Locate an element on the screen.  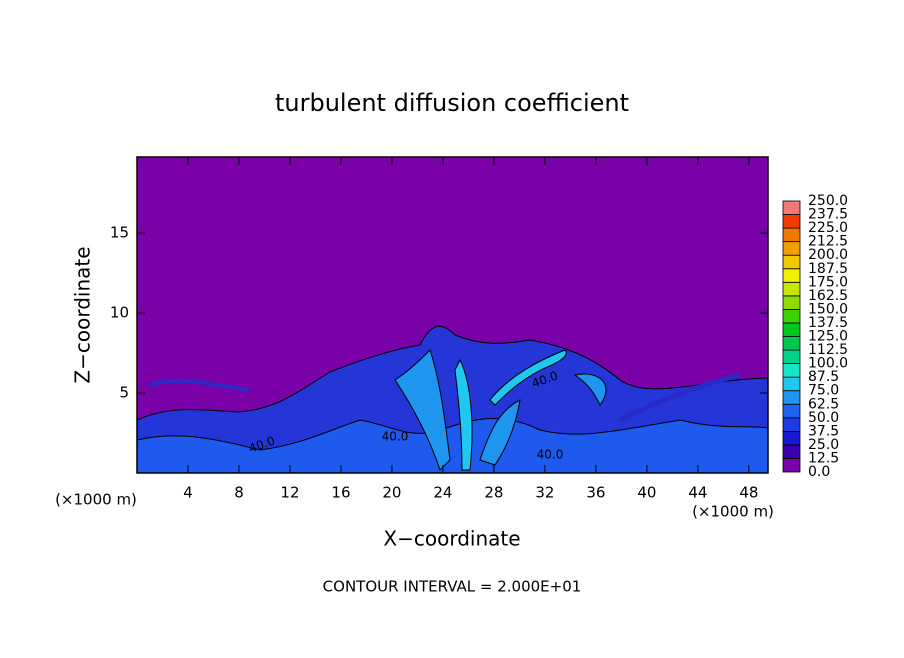
colorbar-label: 225.0 is located at coordinates (828, 228).